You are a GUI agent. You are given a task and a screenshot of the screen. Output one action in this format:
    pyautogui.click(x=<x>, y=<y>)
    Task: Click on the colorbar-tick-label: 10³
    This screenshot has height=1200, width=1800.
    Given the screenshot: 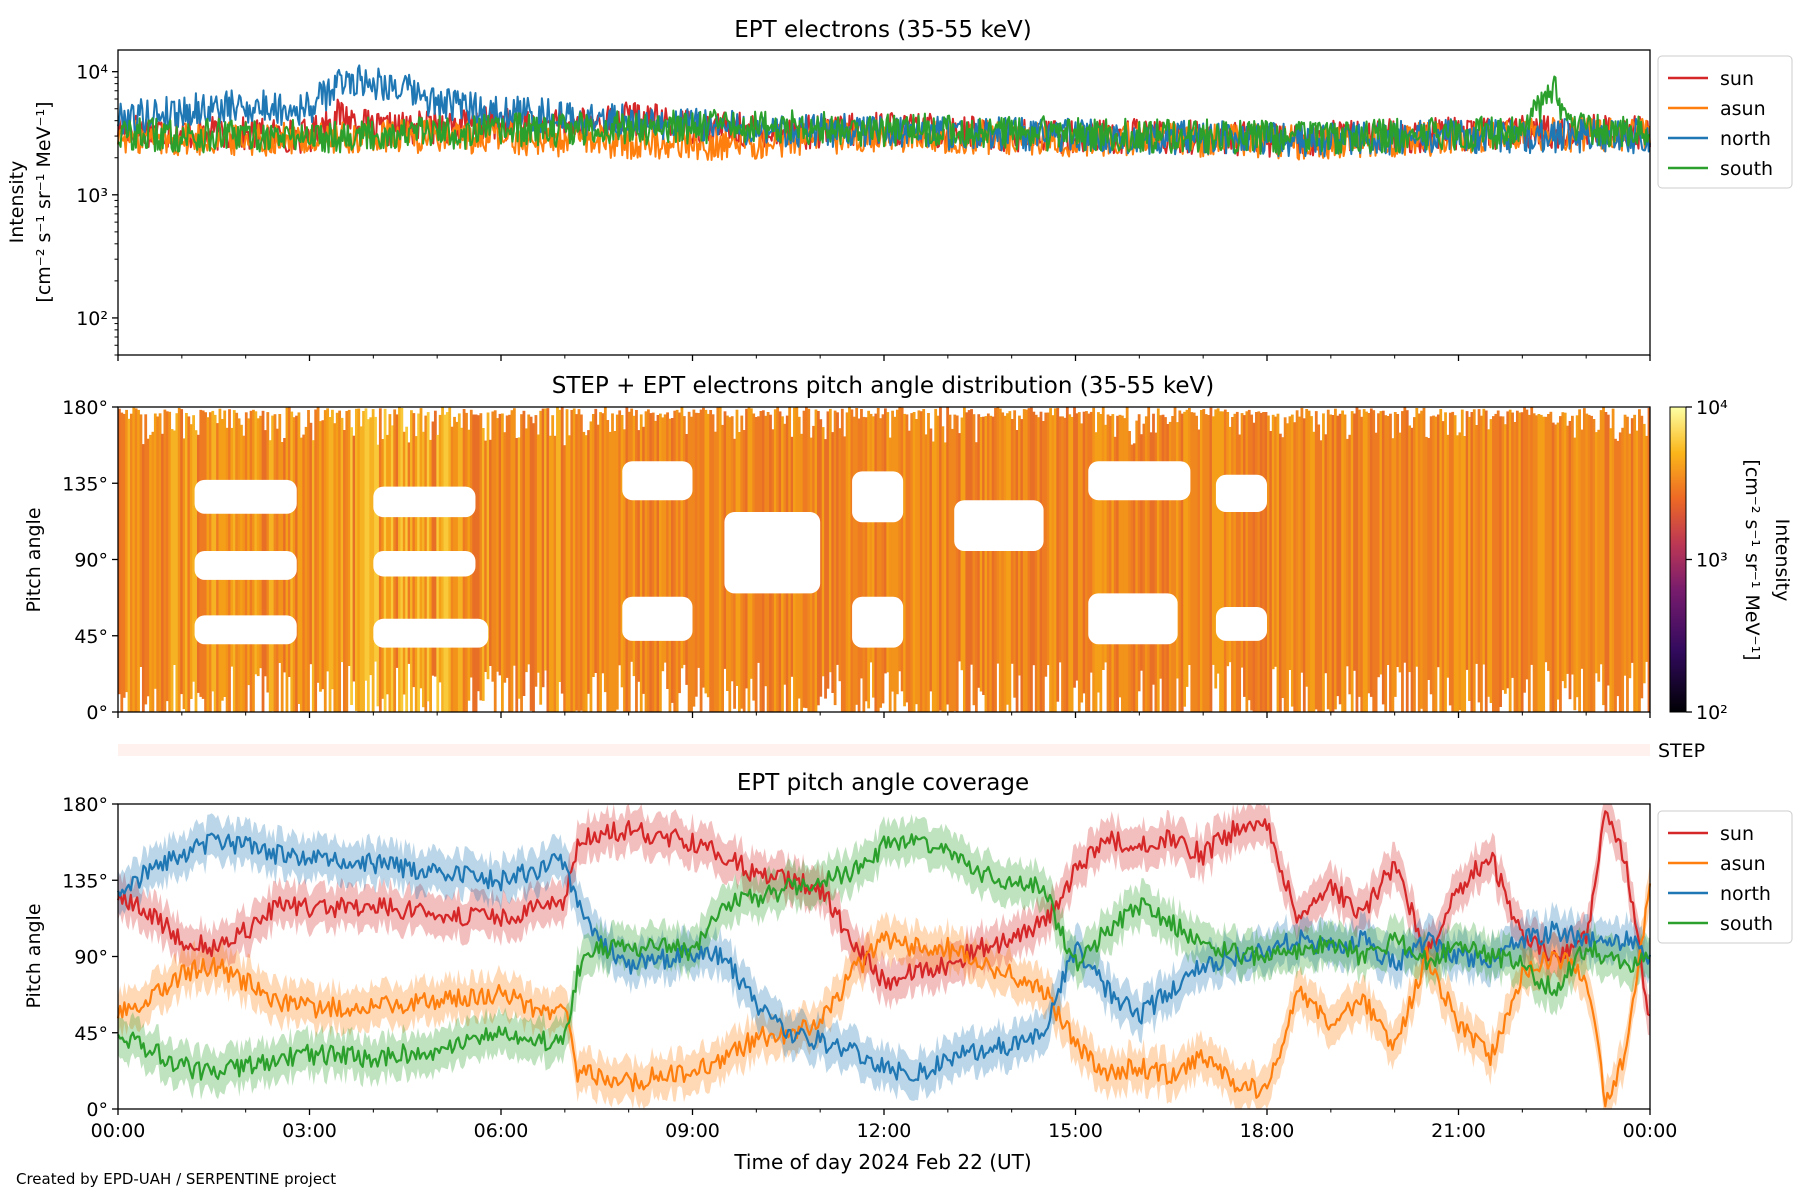 What is the action you would take?
    pyautogui.click(x=1712, y=561)
    